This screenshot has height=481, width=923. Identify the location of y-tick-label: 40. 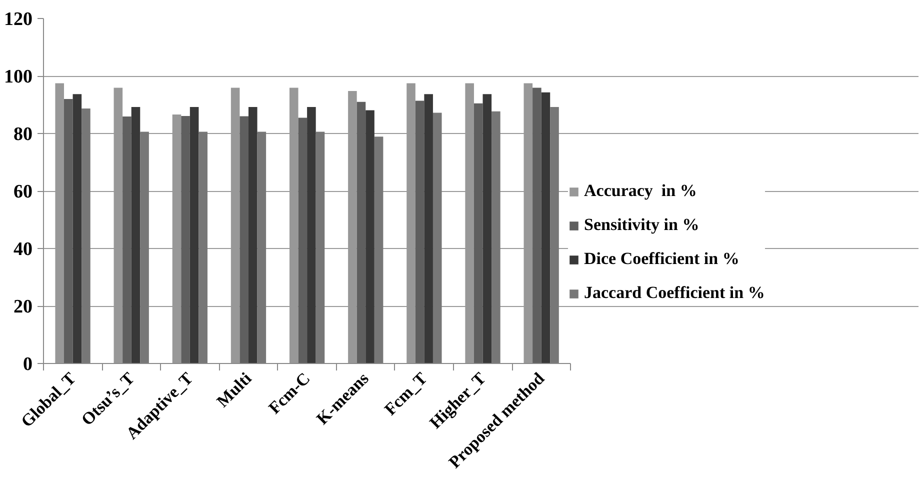
(23, 249).